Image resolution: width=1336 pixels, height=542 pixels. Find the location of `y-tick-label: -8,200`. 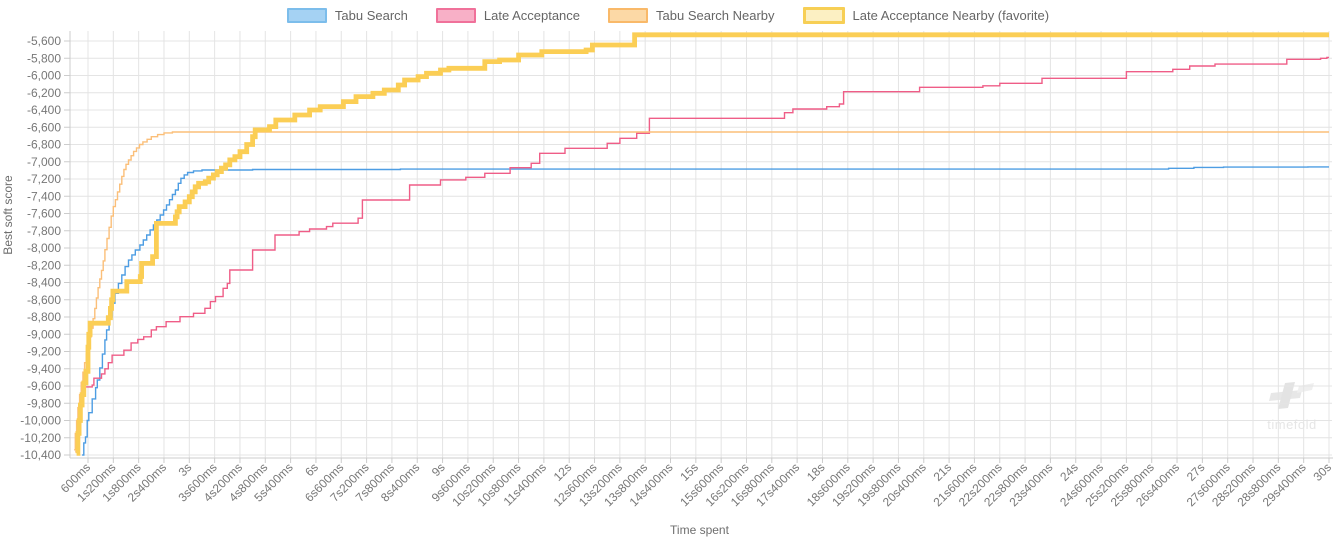

y-tick-label: -8,200 is located at coordinates (44, 265).